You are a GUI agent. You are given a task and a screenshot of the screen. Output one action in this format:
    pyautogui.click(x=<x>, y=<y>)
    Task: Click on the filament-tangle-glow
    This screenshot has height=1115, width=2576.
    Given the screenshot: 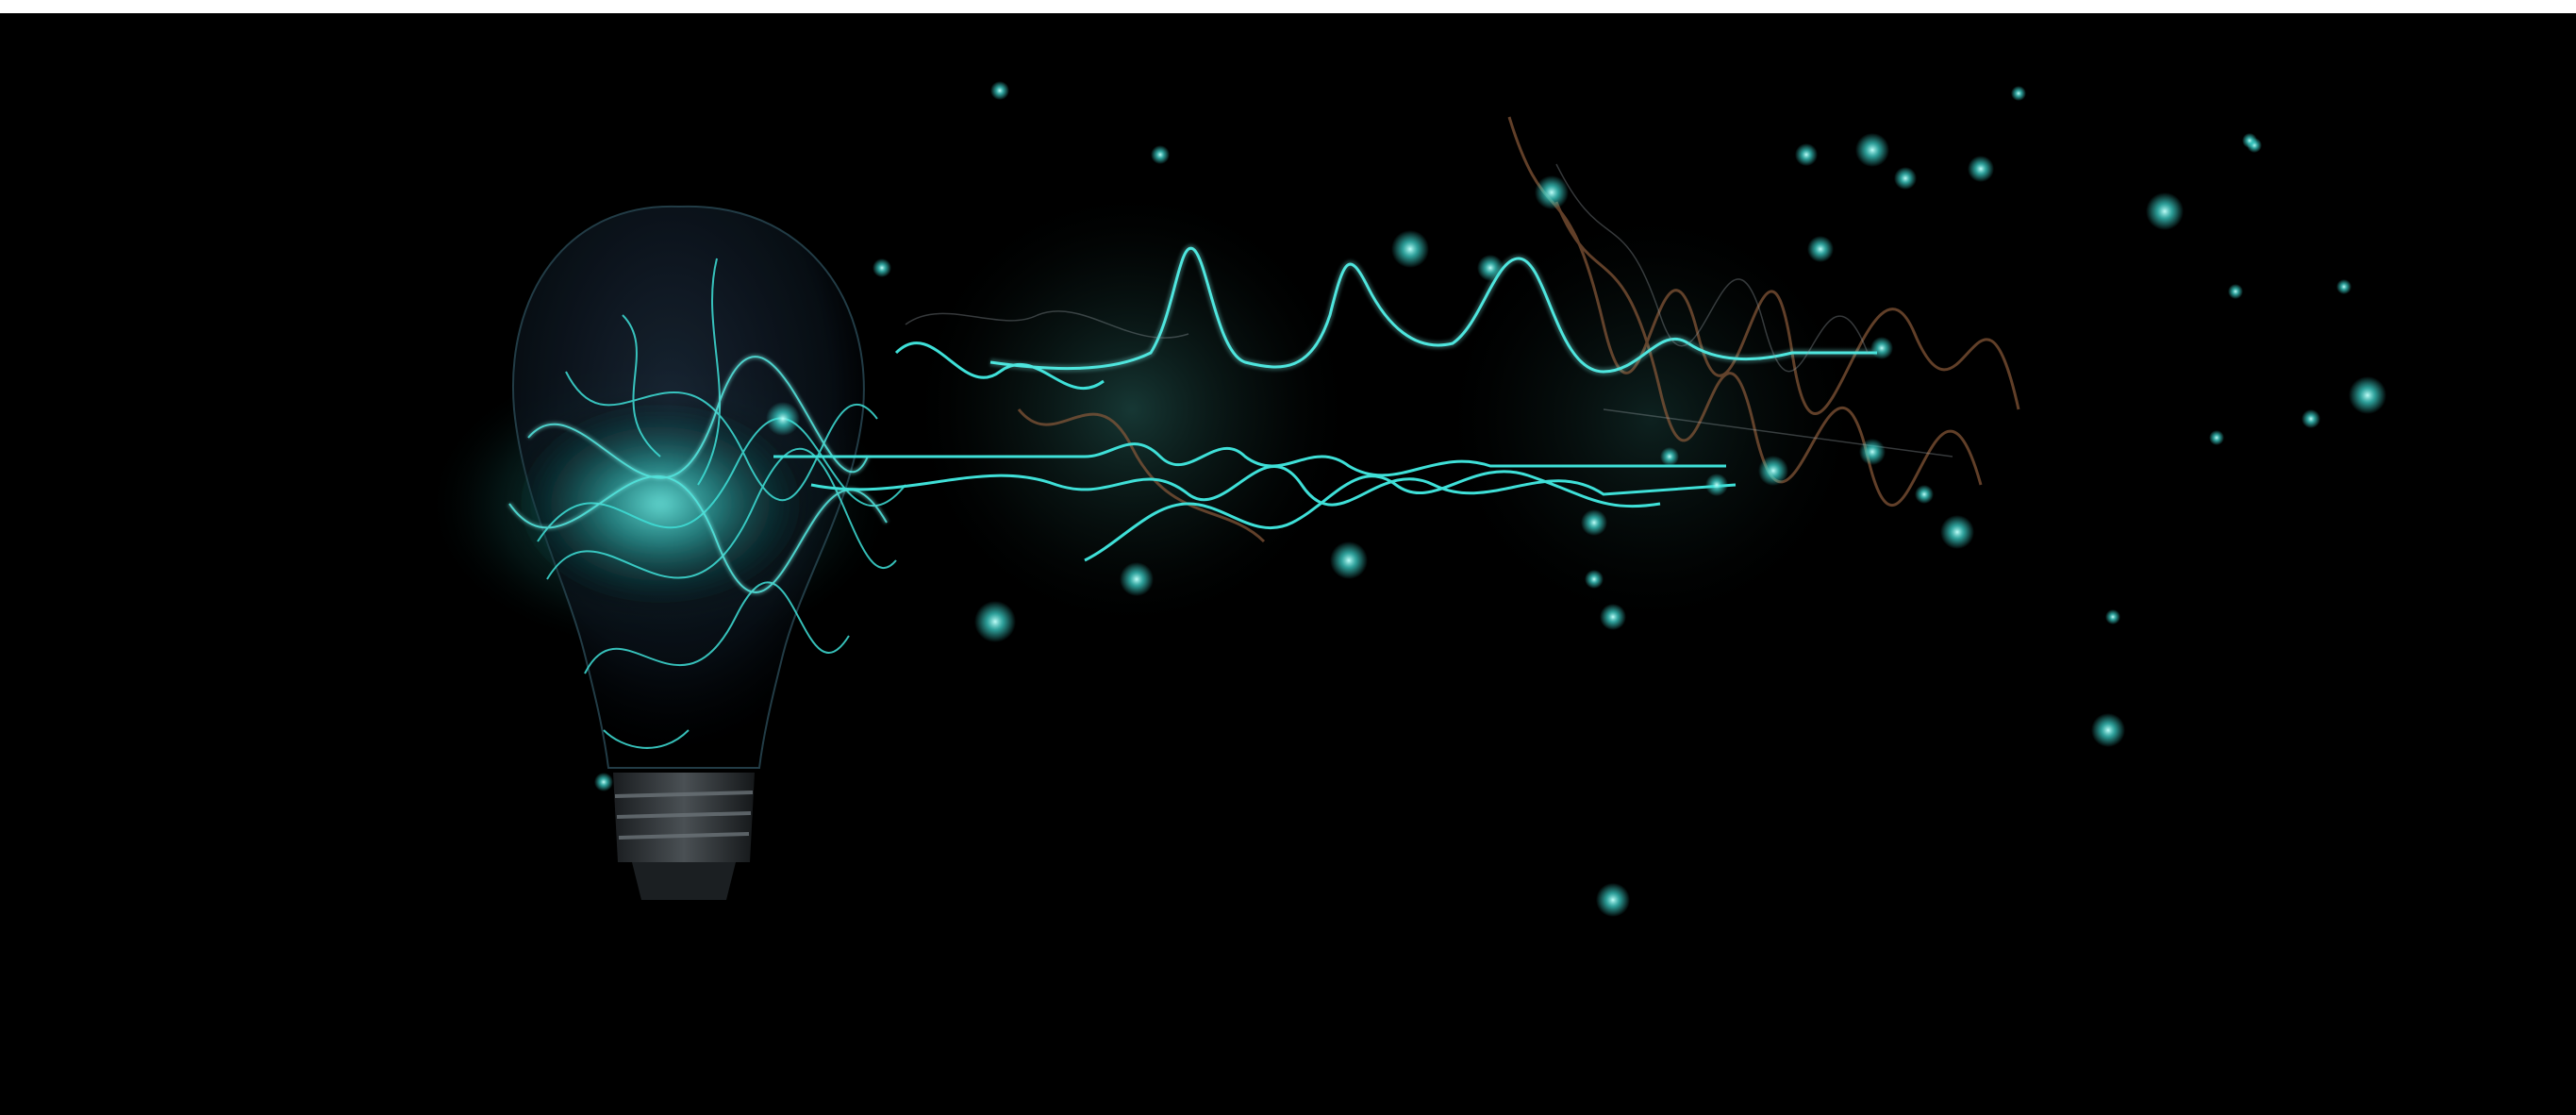 What is the action you would take?
    pyautogui.click(x=698, y=474)
    